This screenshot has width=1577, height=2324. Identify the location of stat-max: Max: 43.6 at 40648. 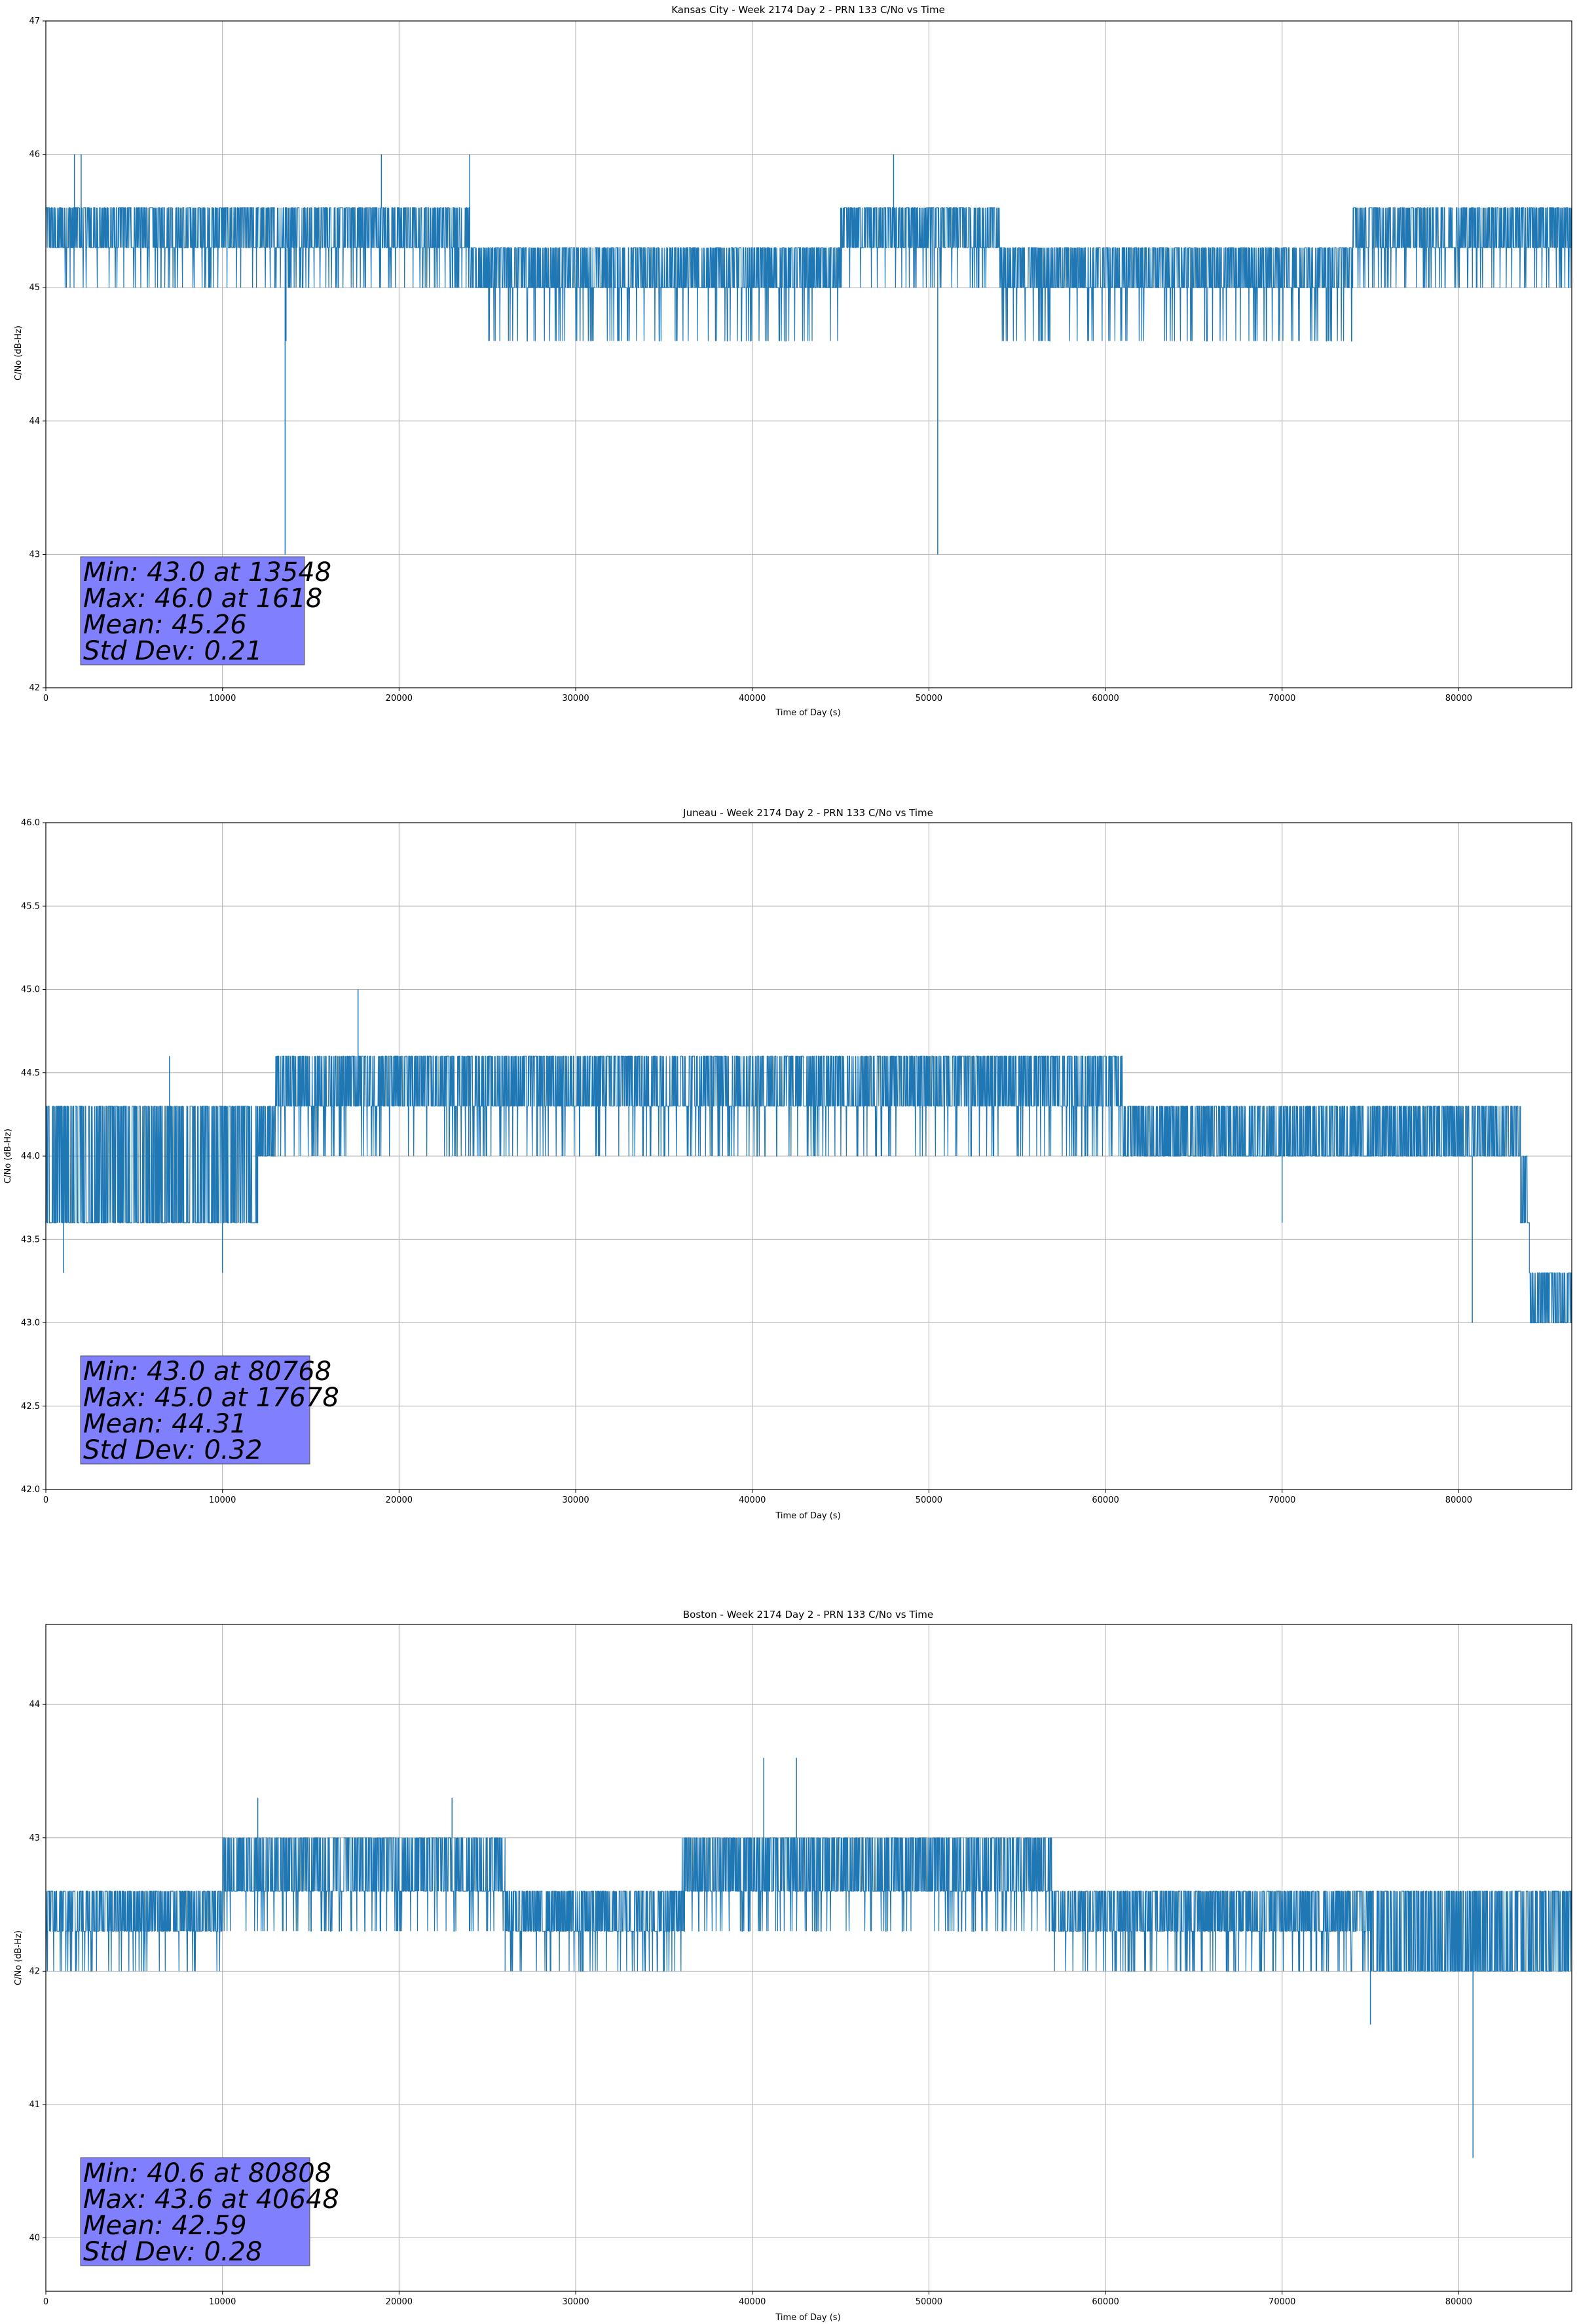
(211, 2199).